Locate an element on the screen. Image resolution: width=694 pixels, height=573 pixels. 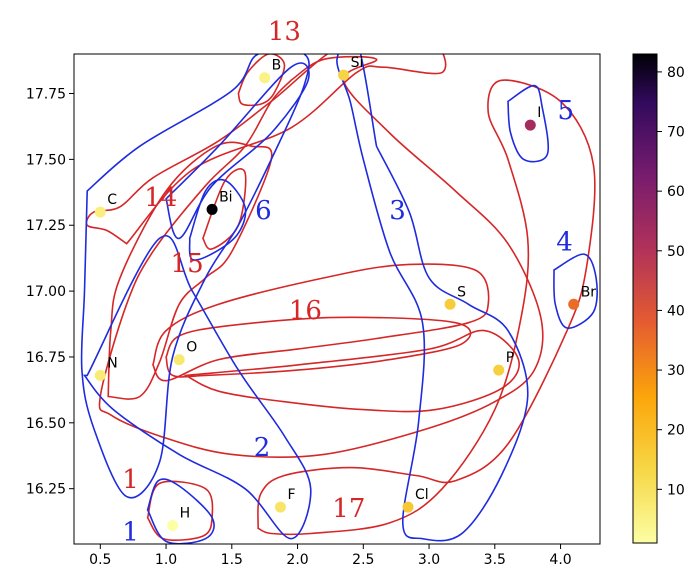
point-br is located at coordinates (574, 304).